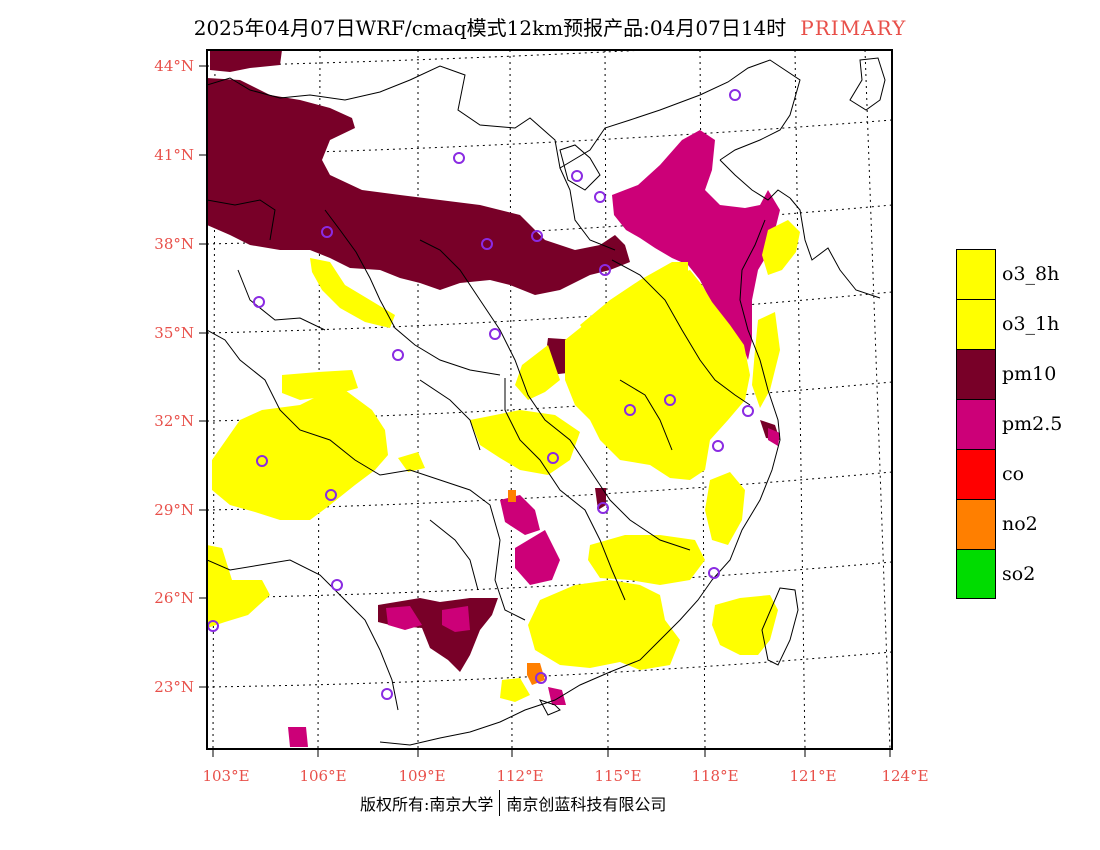 This screenshot has width=1100, height=850. What do you see at coordinates (526, 587) in the screenshot?
I see `no2-area` at bounding box center [526, 587].